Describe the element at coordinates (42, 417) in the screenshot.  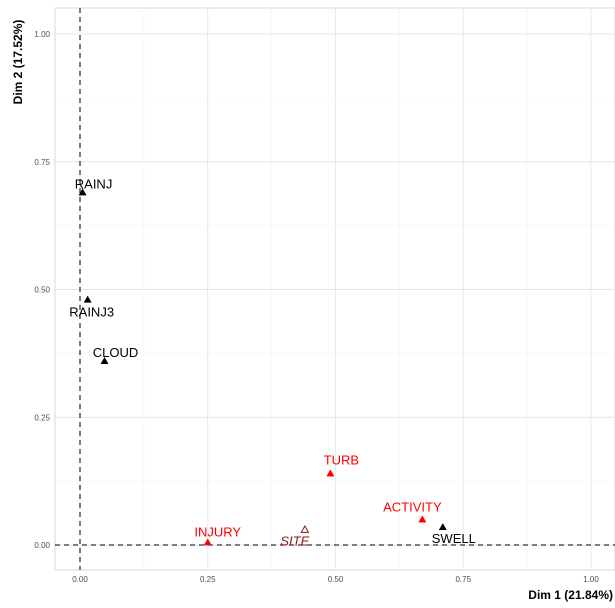
I see `y-tick-label: 0.25` at that location.